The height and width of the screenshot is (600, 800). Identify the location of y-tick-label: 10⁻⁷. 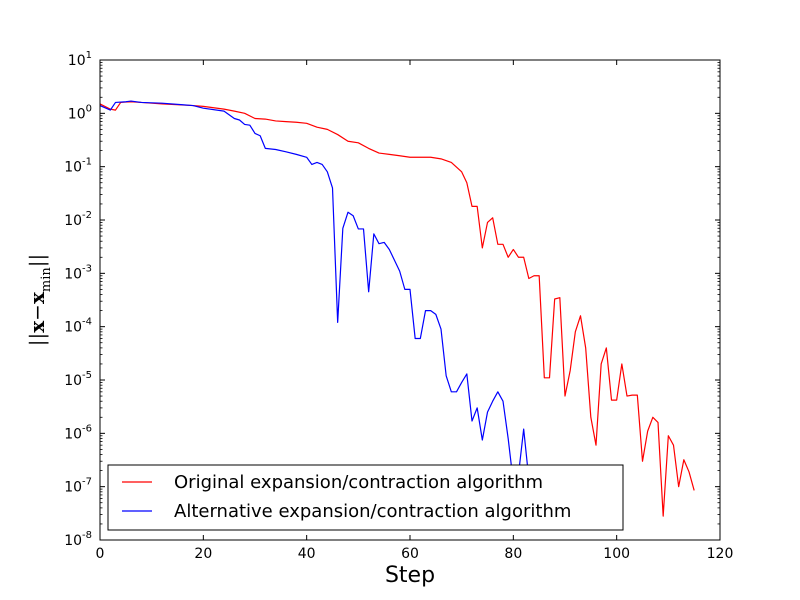
(78, 486).